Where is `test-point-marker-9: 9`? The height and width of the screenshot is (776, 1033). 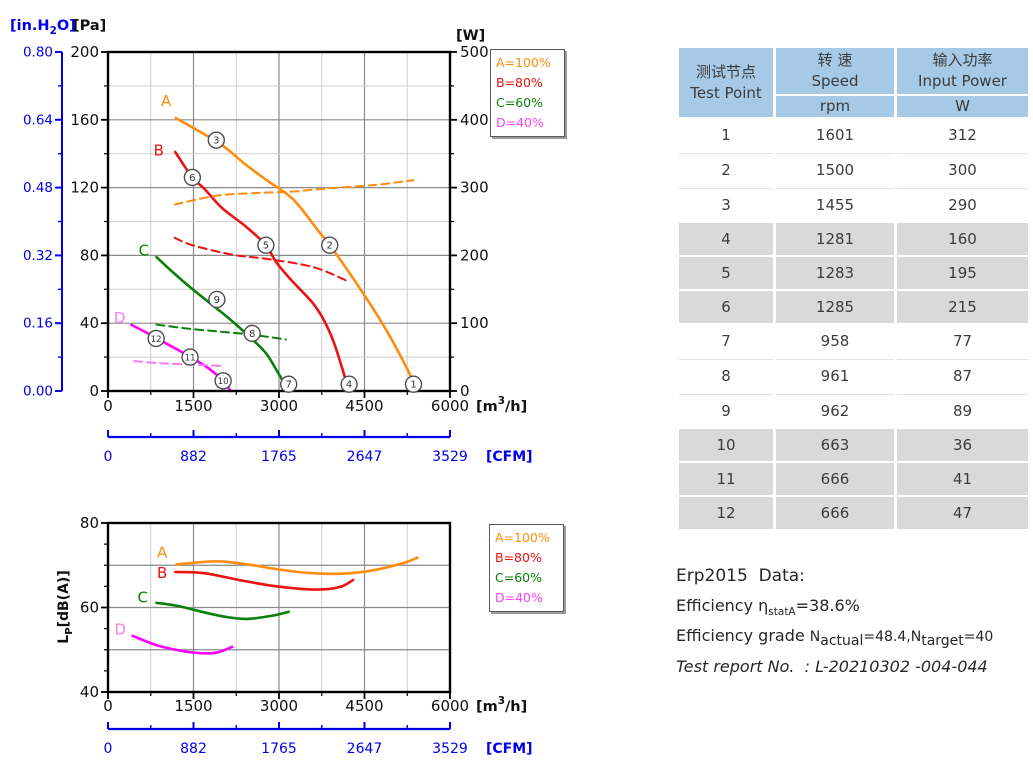
test-point-marker-9: 9 is located at coordinates (217, 299).